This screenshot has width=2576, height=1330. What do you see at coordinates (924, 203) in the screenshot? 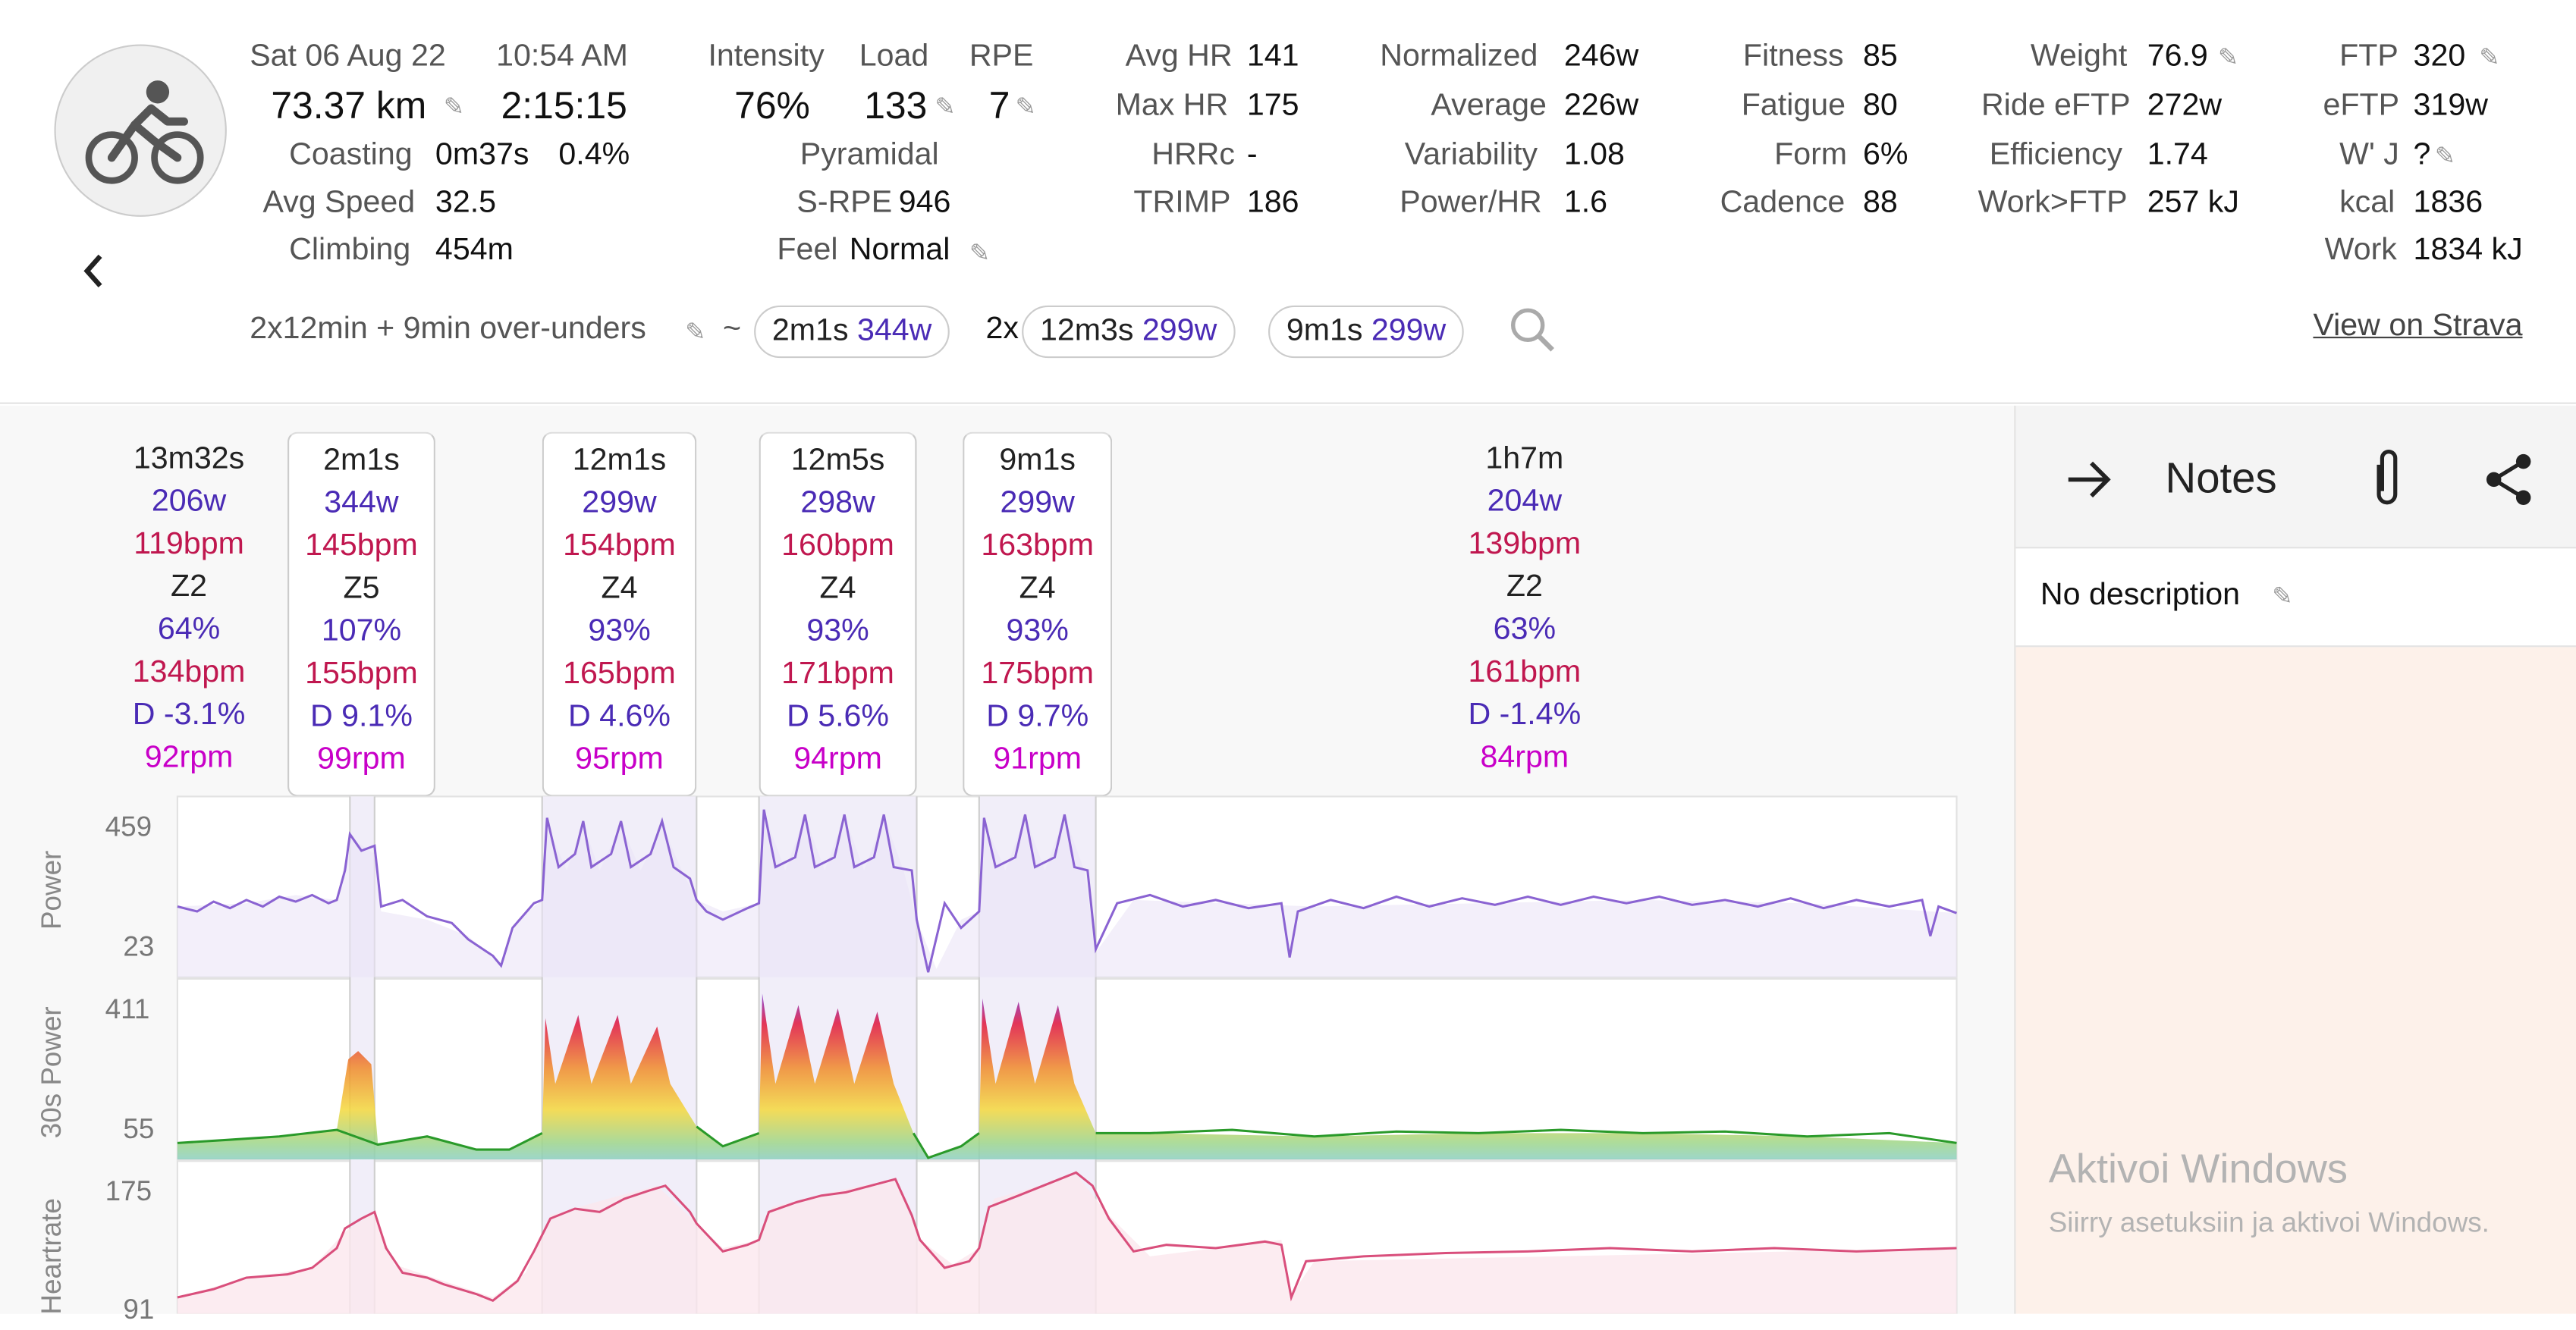
I see `srpe-value: 946` at bounding box center [924, 203].